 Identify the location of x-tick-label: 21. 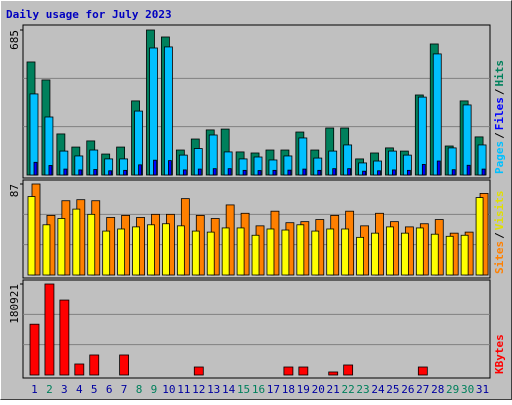
(333, 389).